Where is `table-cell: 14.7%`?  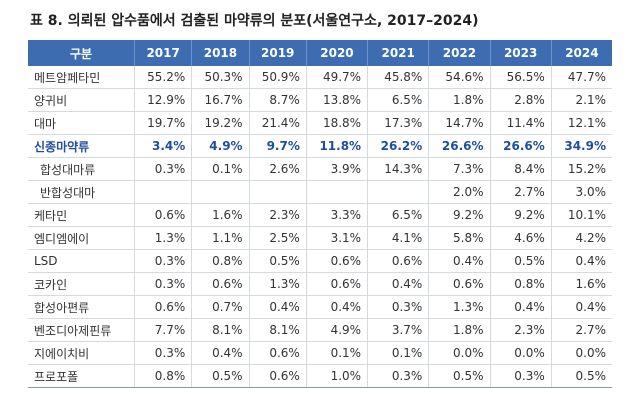 table-cell: 14.7% is located at coordinates (459, 123).